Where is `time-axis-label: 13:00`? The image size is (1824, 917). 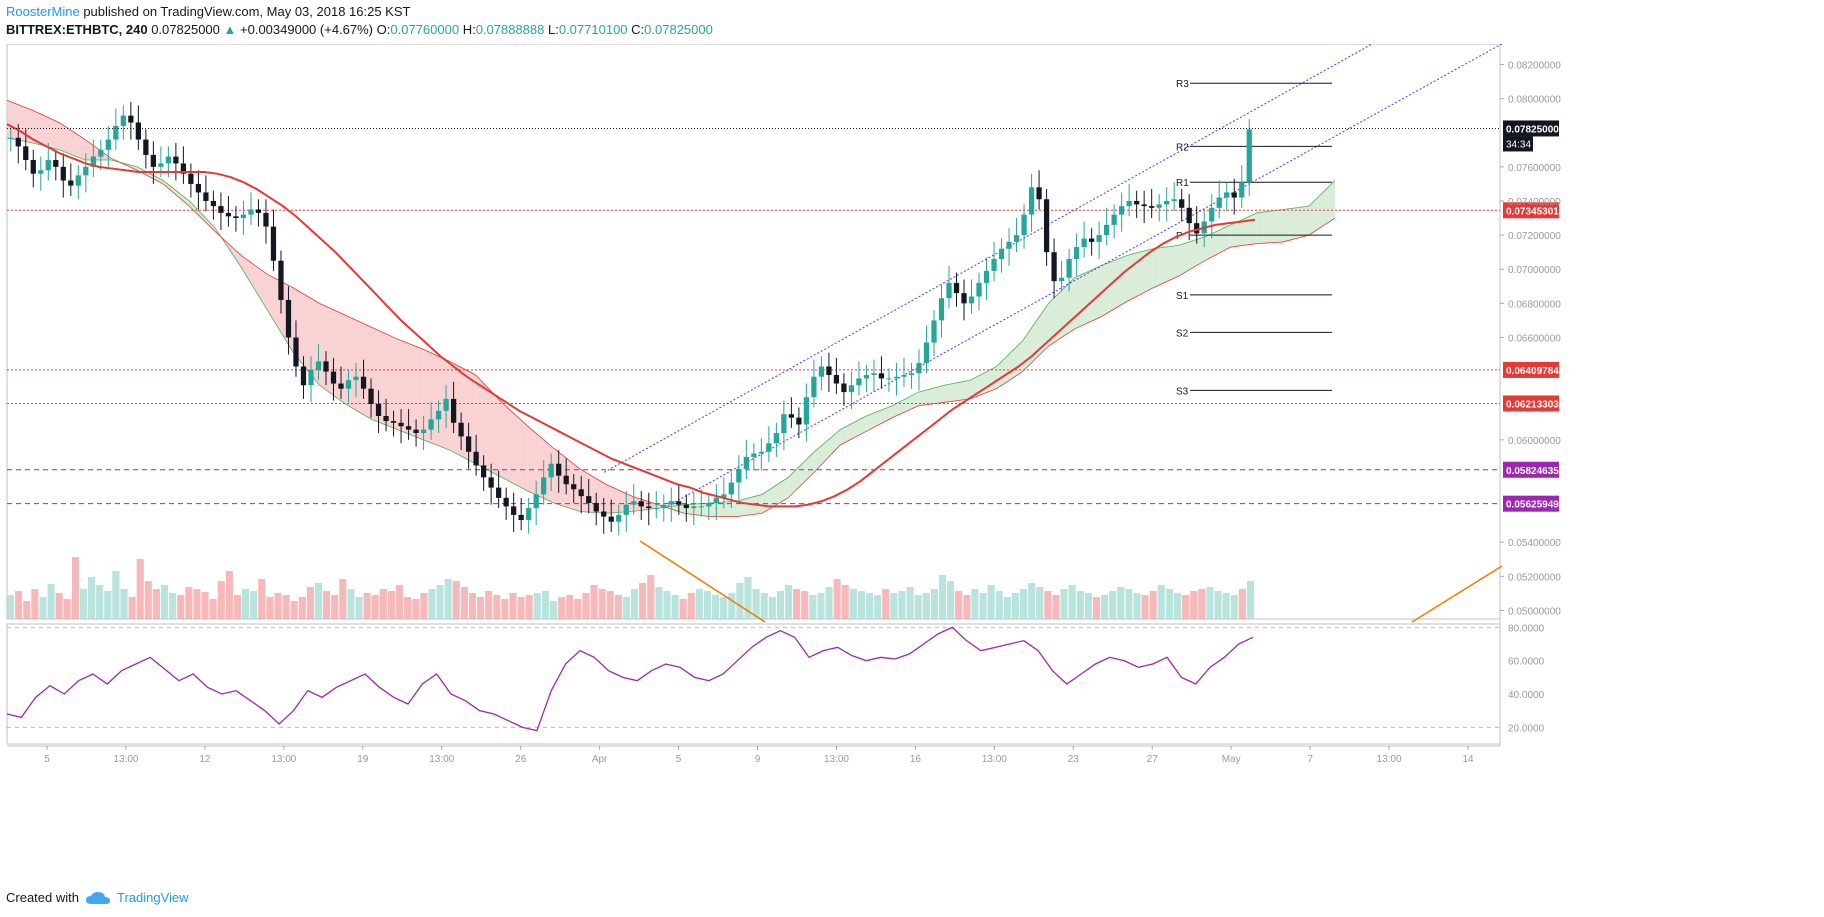 time-axis-label: 13:00 is located at coordinates (283, 759).